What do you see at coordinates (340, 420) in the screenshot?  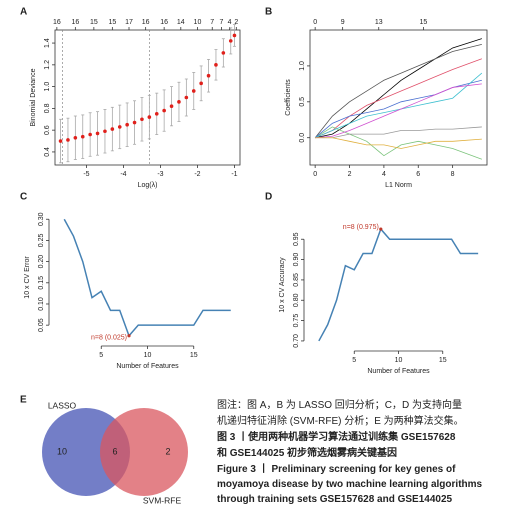 I see `caption-note: 机递归特征消除 (SVM-RFE) 分析；E 为两种算法交集。` at bounding box center [340, 420].